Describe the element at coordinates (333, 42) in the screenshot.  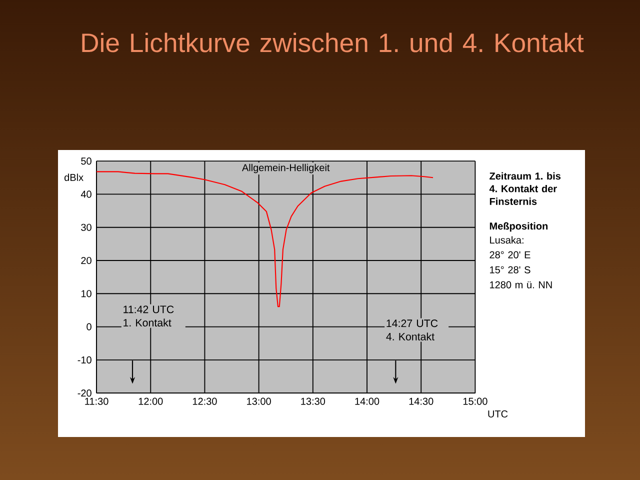
I see `chart-title: Die Lichtkurve zwischen 1. und 4. Kontakt` at that location.